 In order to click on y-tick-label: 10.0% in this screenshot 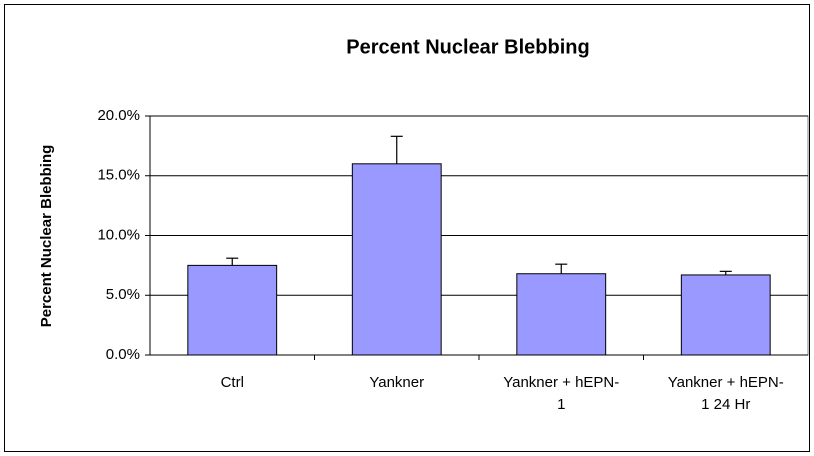, I will do `click(118, 234)`.